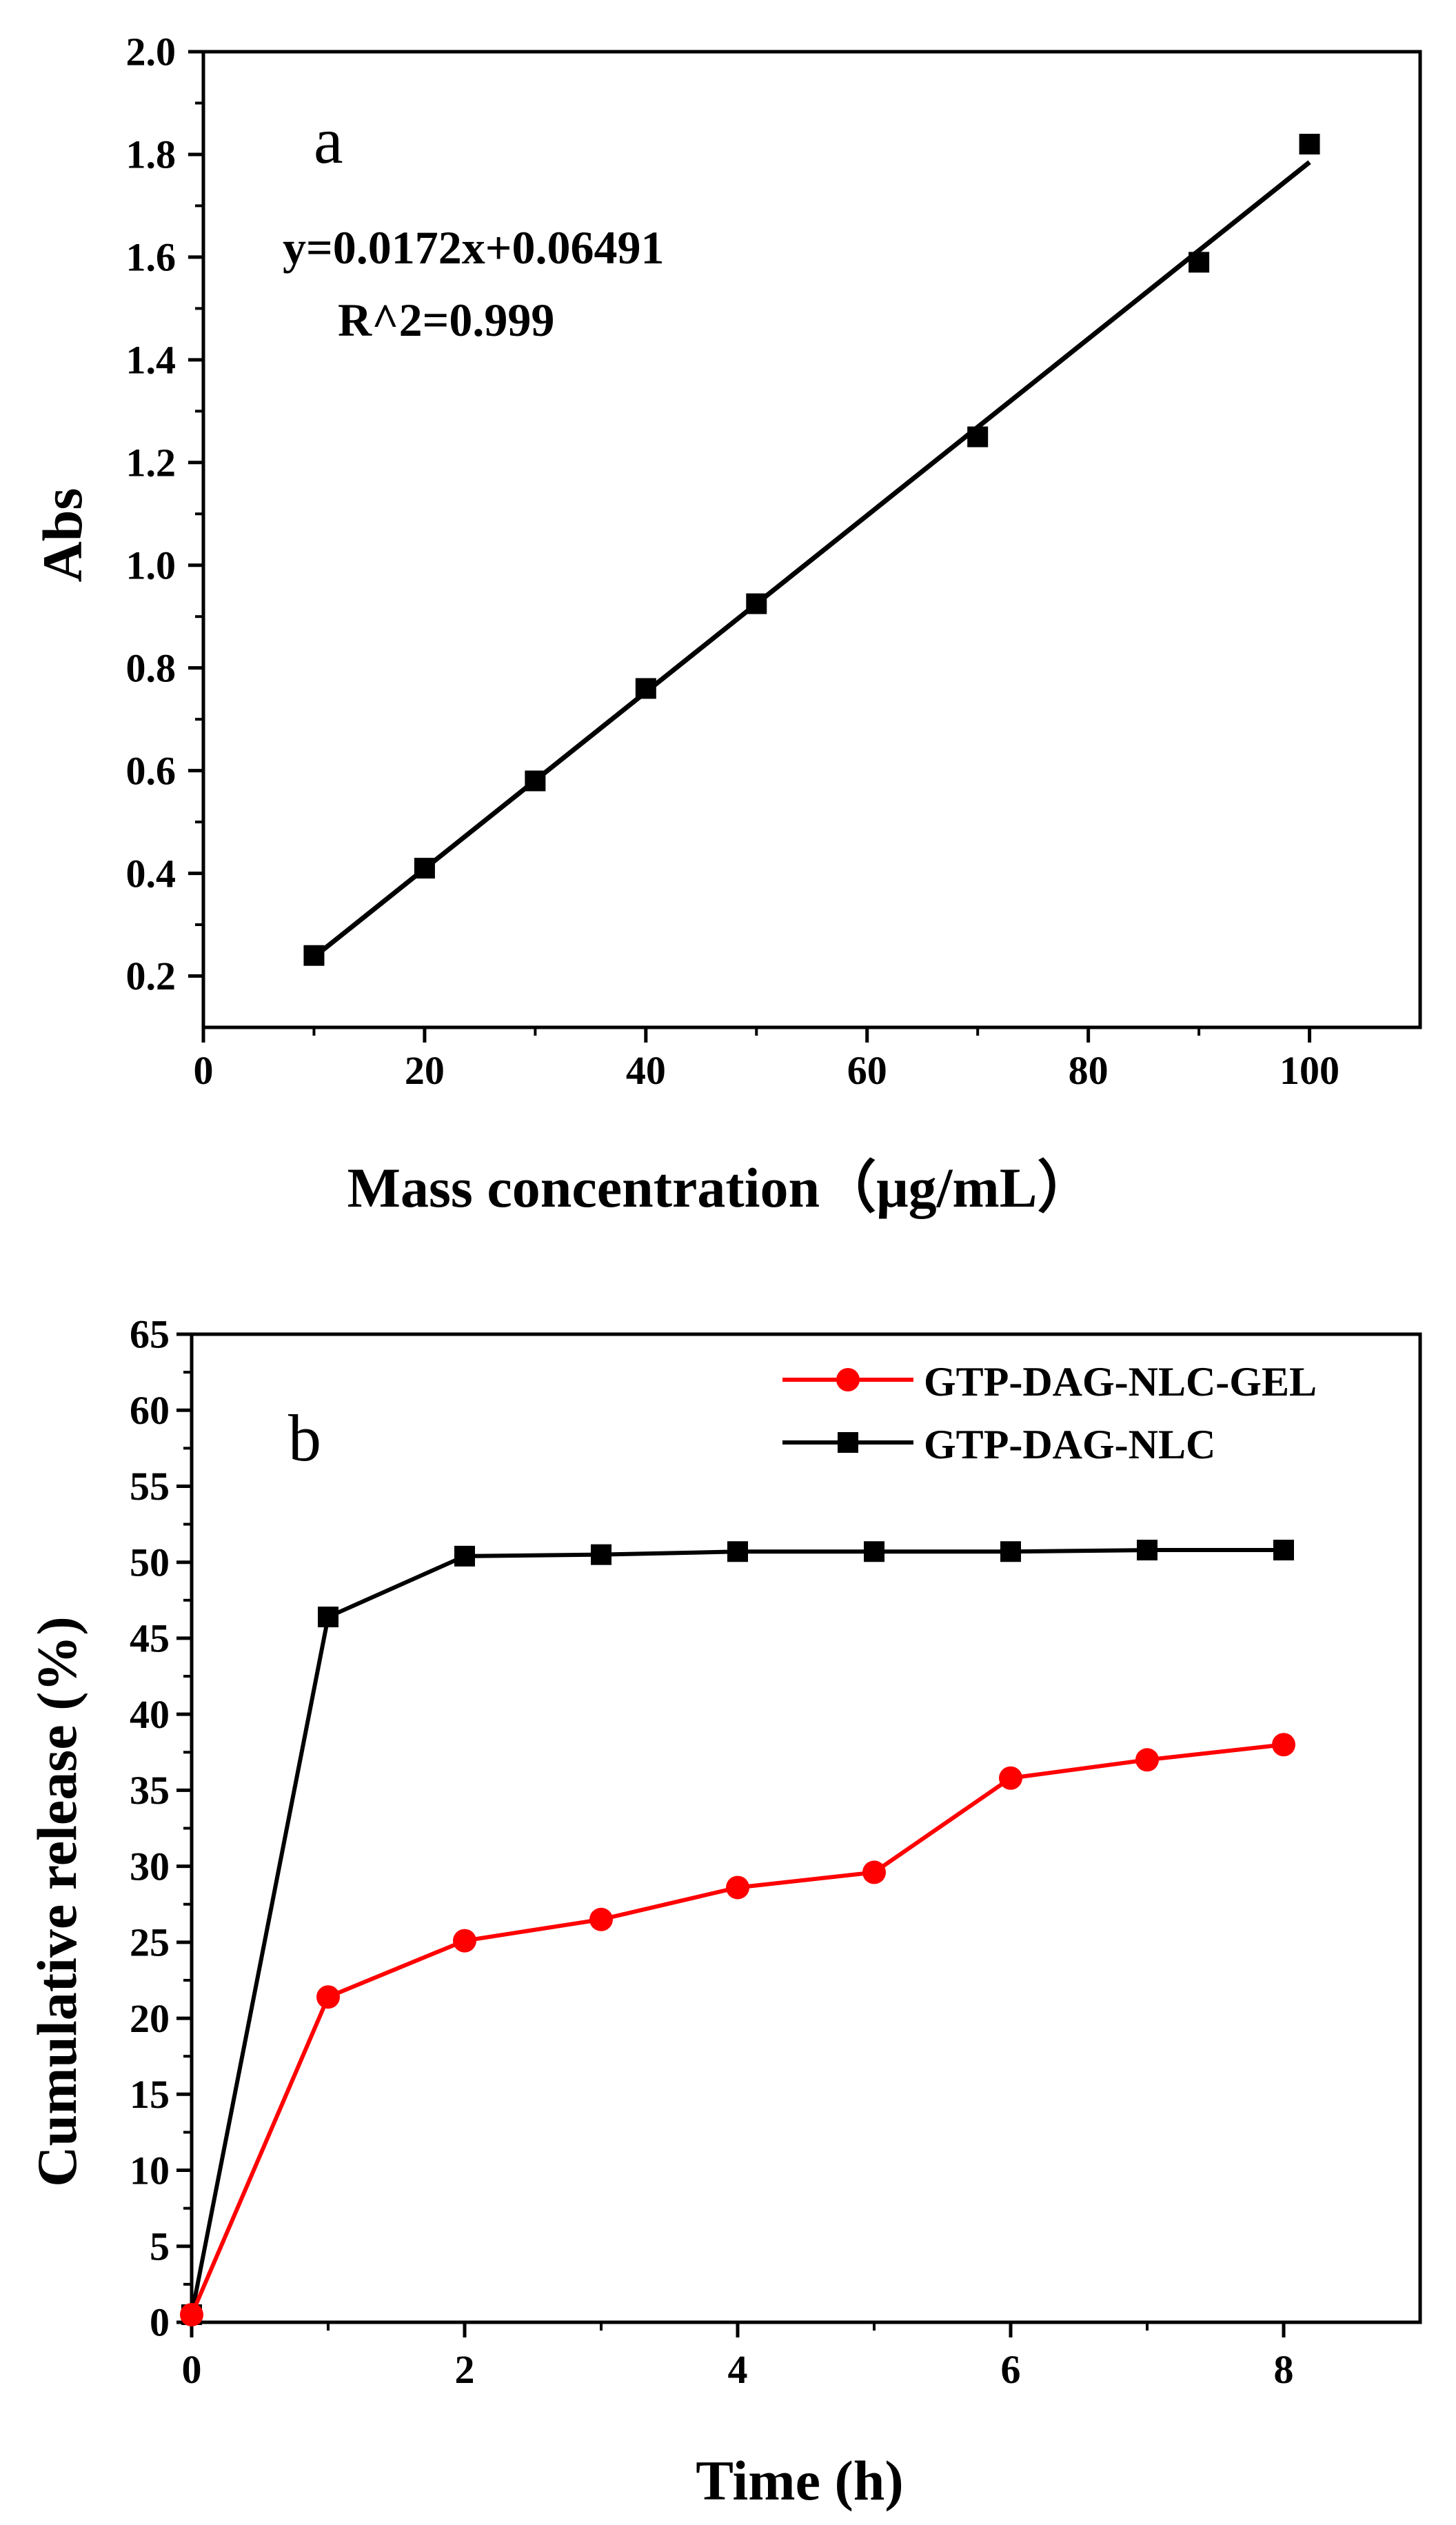  Describe the element at coordinates (1284, 2369) in the screenshot. I see `panel-b-x-tick-label: 8` at that location.